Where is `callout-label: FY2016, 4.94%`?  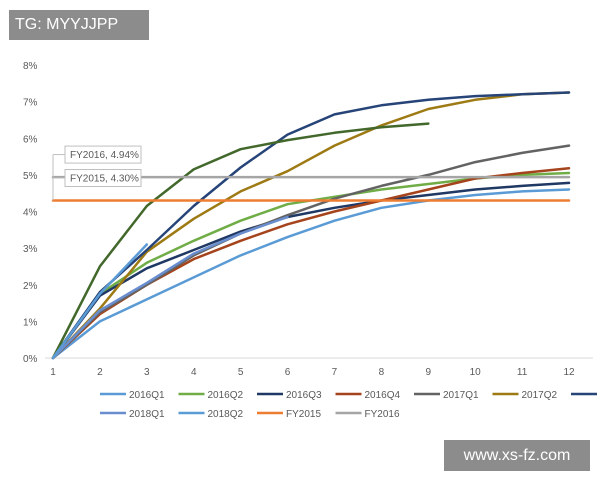 callout-label: FY2016, 4.94% is located at coordinates (104, 155).